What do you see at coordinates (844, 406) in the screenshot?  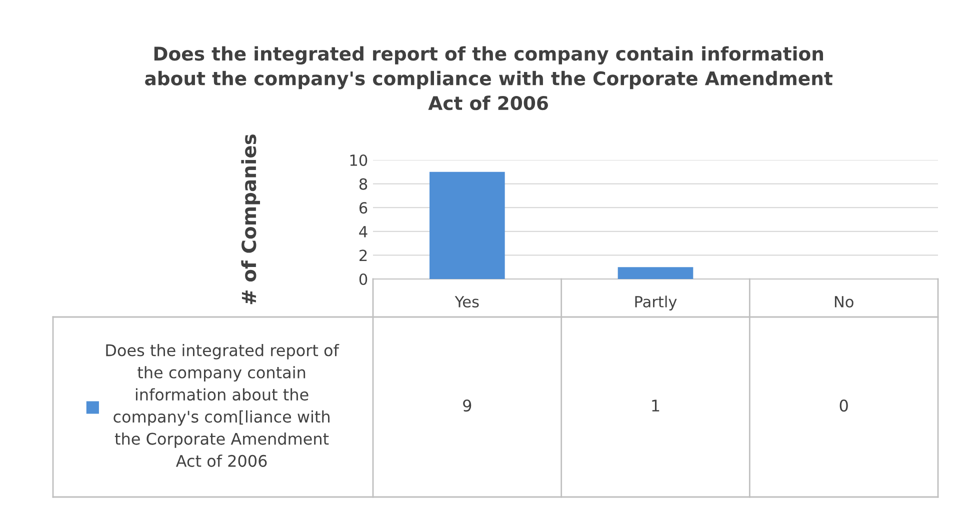 I see `data-label: 0` at bounding box center [844, 406].